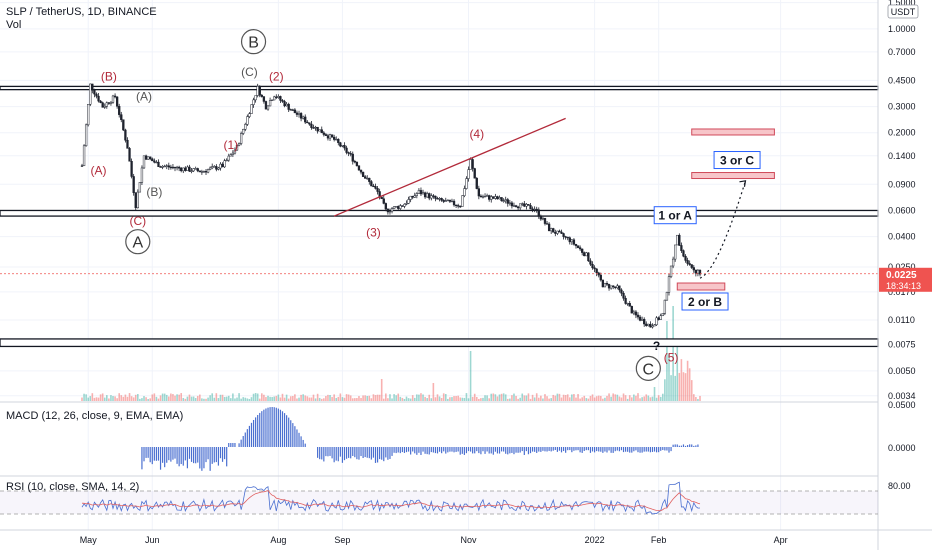 This screenshot has width=932, height=550. I want to click on time-axis: May Jun Aug Sep Nov 2022 Feb Apr, so click(434, 540).